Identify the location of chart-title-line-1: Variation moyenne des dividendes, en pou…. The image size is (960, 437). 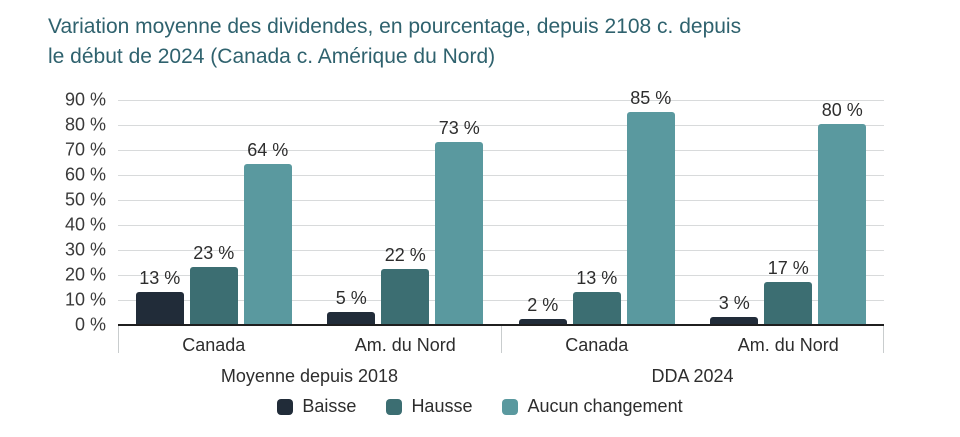
(395, 26).